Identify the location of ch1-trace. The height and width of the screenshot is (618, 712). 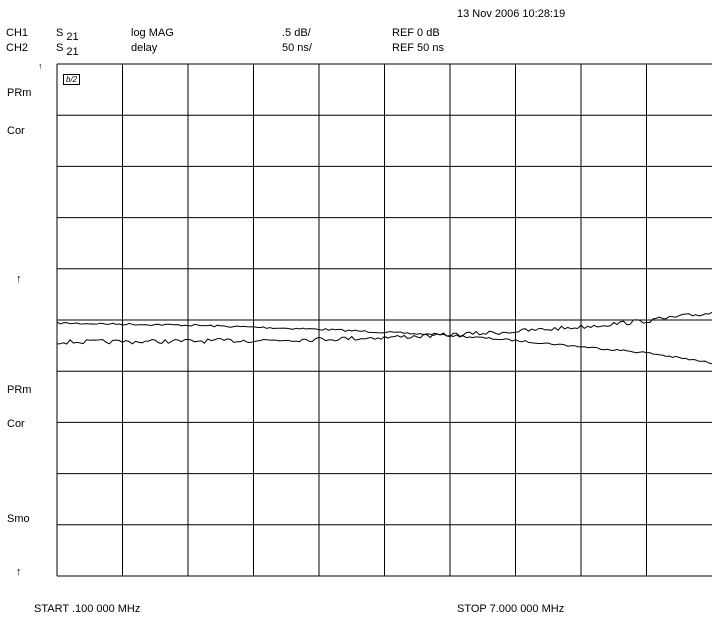
(384, 343).